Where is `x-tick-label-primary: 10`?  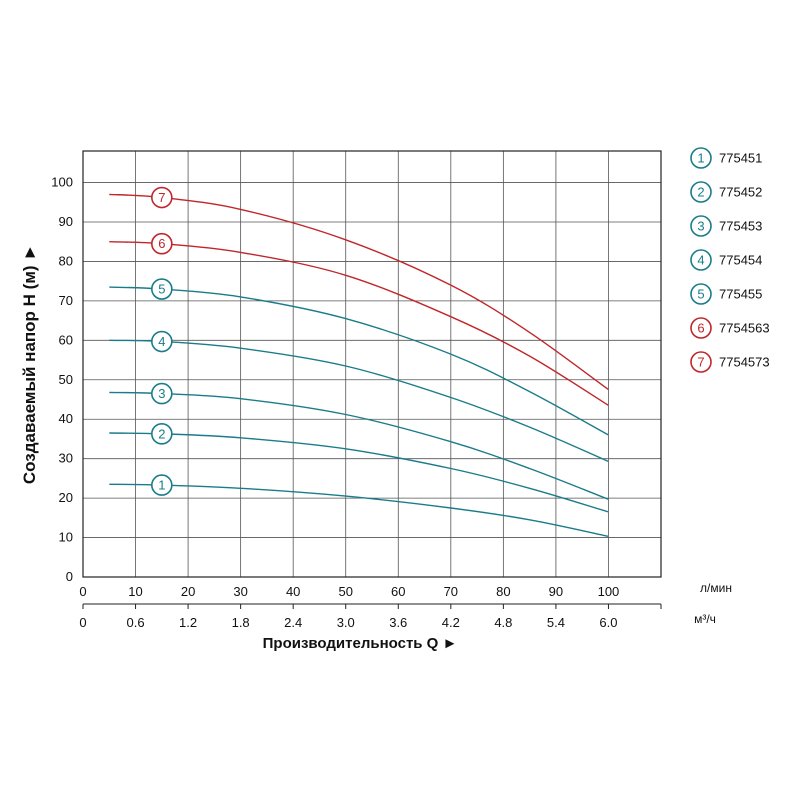 x-tick-label-primary: 10 is located at coordinates (135, 591).